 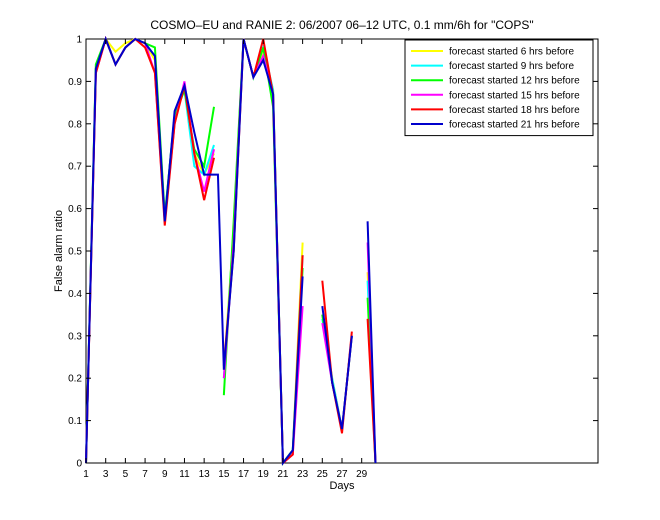 I want to click on y-tick-label: 0.8, so click(x=75, y=124).